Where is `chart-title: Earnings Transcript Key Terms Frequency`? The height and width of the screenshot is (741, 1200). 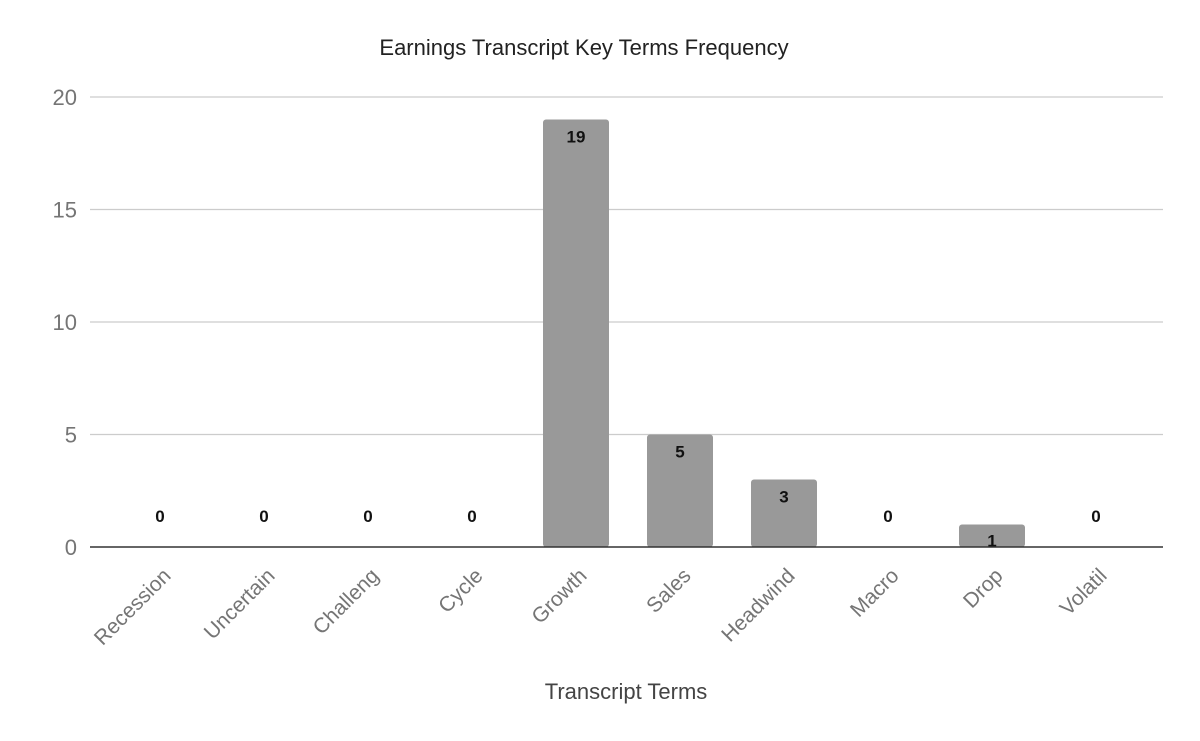 chart-title: Earnings Transcript Key Terms Frequency is located at coordinates (583, 47).